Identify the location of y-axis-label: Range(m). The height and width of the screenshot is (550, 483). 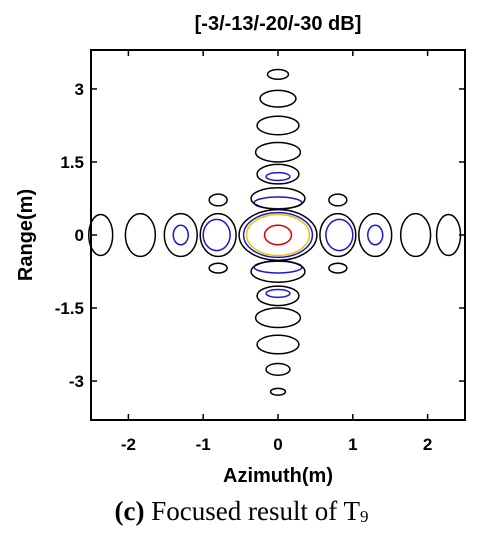
(26, 235).